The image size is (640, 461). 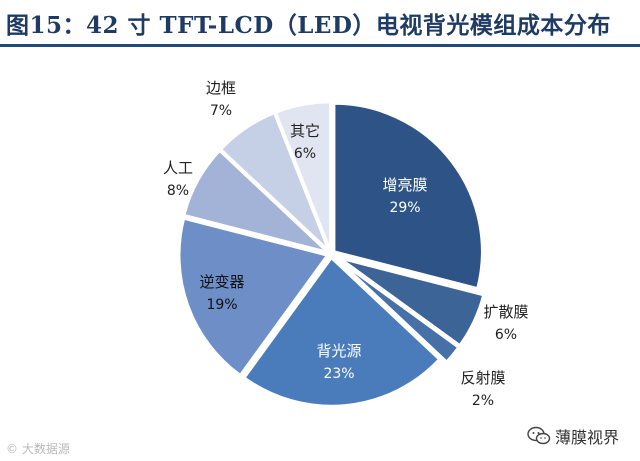 What do you see at coordinates (482, 378) in the screenshot?
I see `slice-label-3: 反射膜` at bounding box center [482, 378].